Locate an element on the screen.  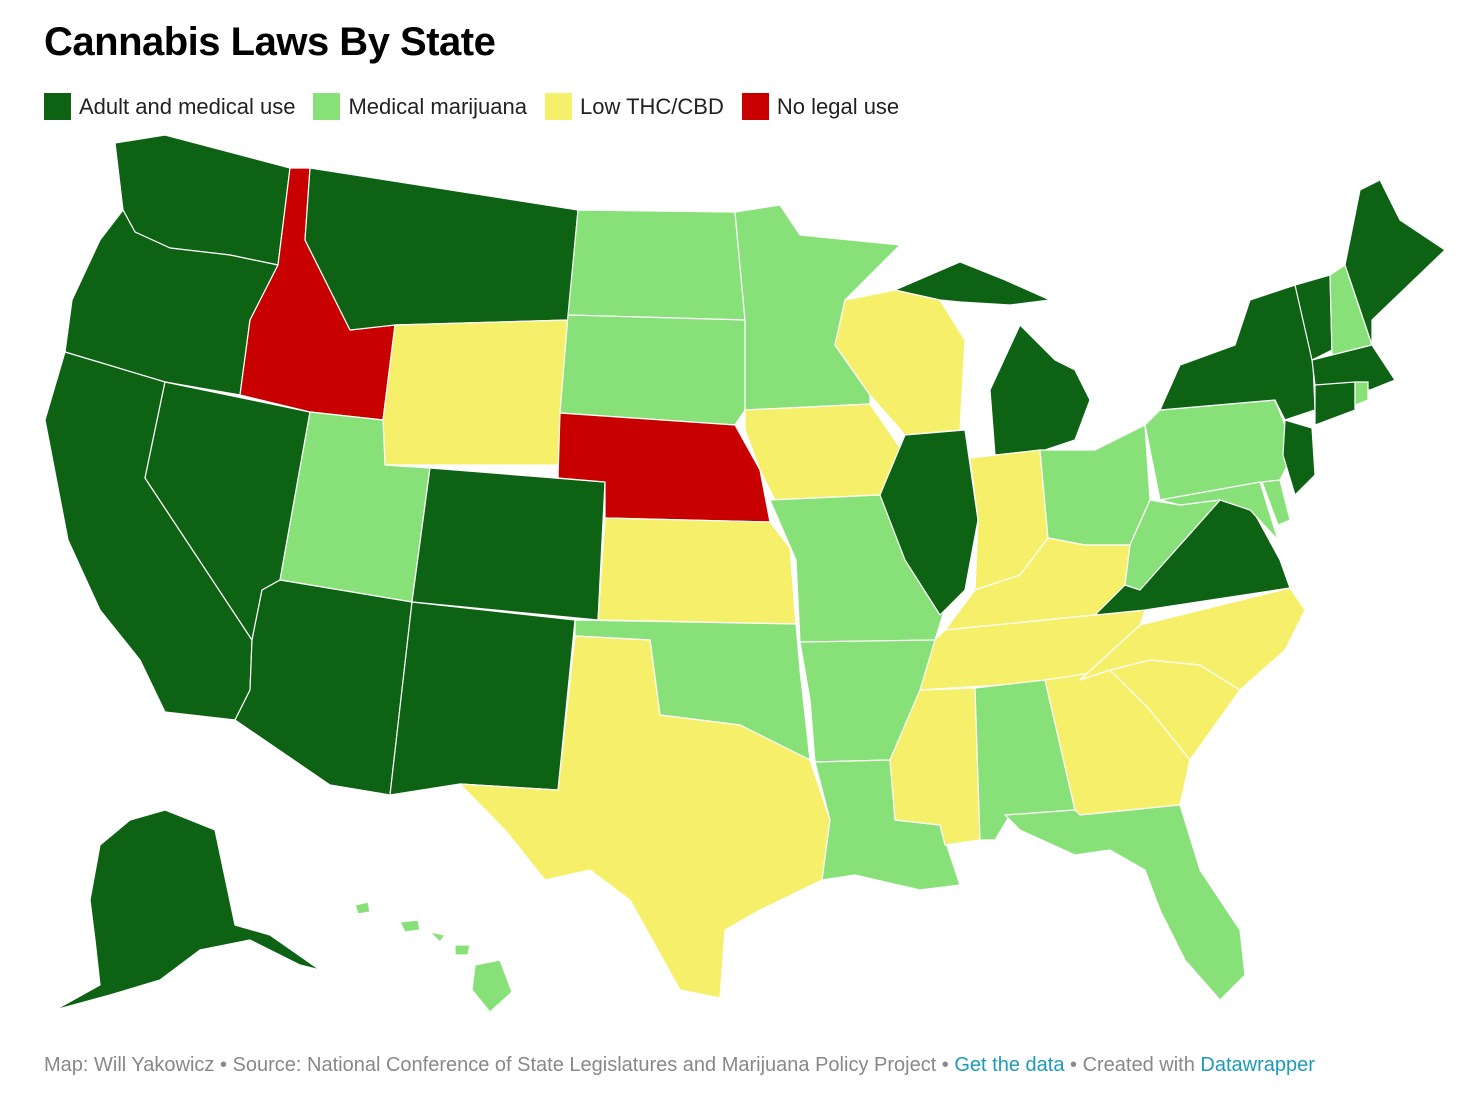
state-de is located at coordinates (1276, 502).